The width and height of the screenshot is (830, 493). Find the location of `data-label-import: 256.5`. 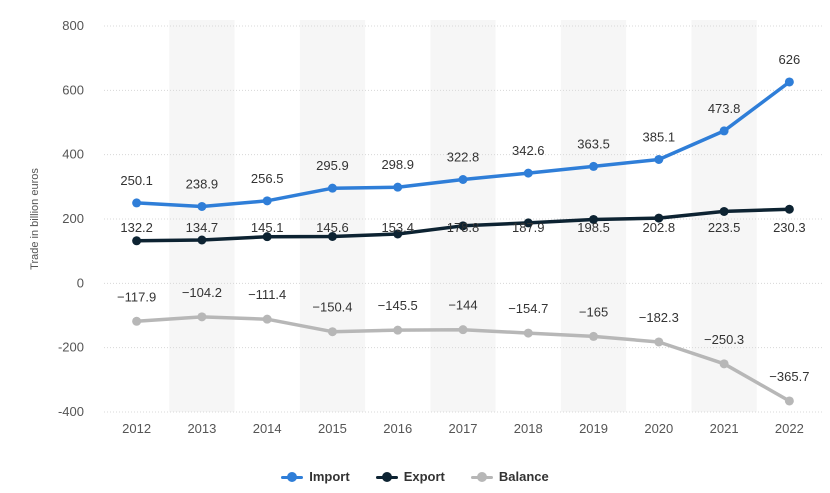

data-label-import: 256.5 is located at coordinates (267, 178).